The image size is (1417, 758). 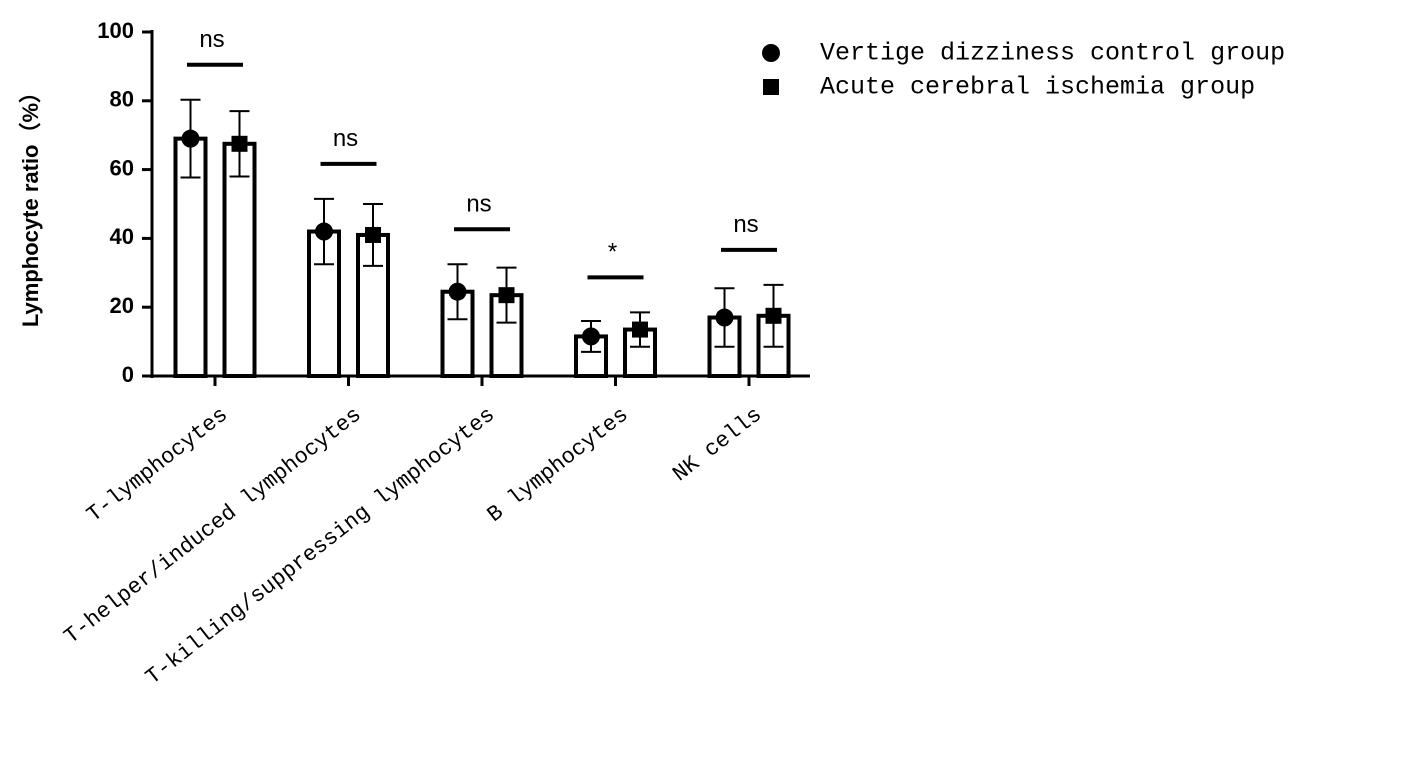 What do you see at coordinates (1052, 53) in the screenshot?
I see `legend-label: Vertige dizziness control group` at bounding box center [1052, 53].